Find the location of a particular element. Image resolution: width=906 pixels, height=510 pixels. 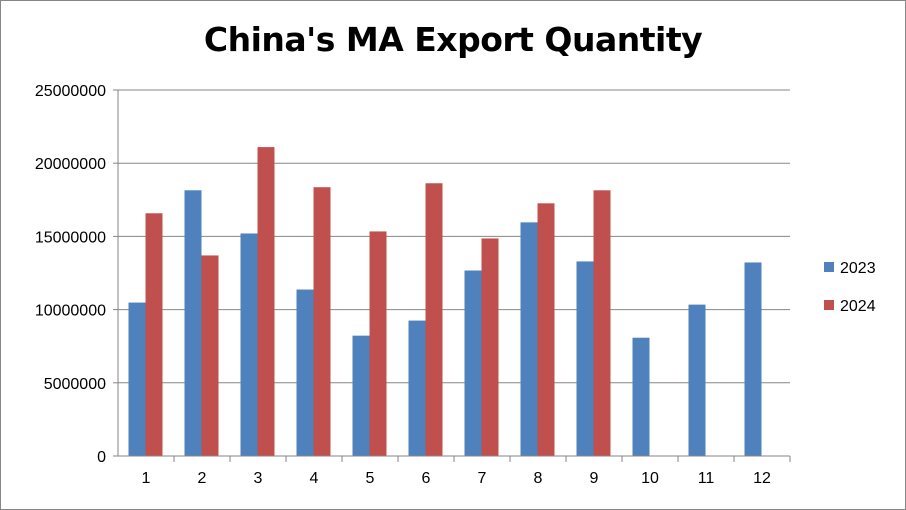

x-tick-label: 7 is located at coordinates (482, 478).